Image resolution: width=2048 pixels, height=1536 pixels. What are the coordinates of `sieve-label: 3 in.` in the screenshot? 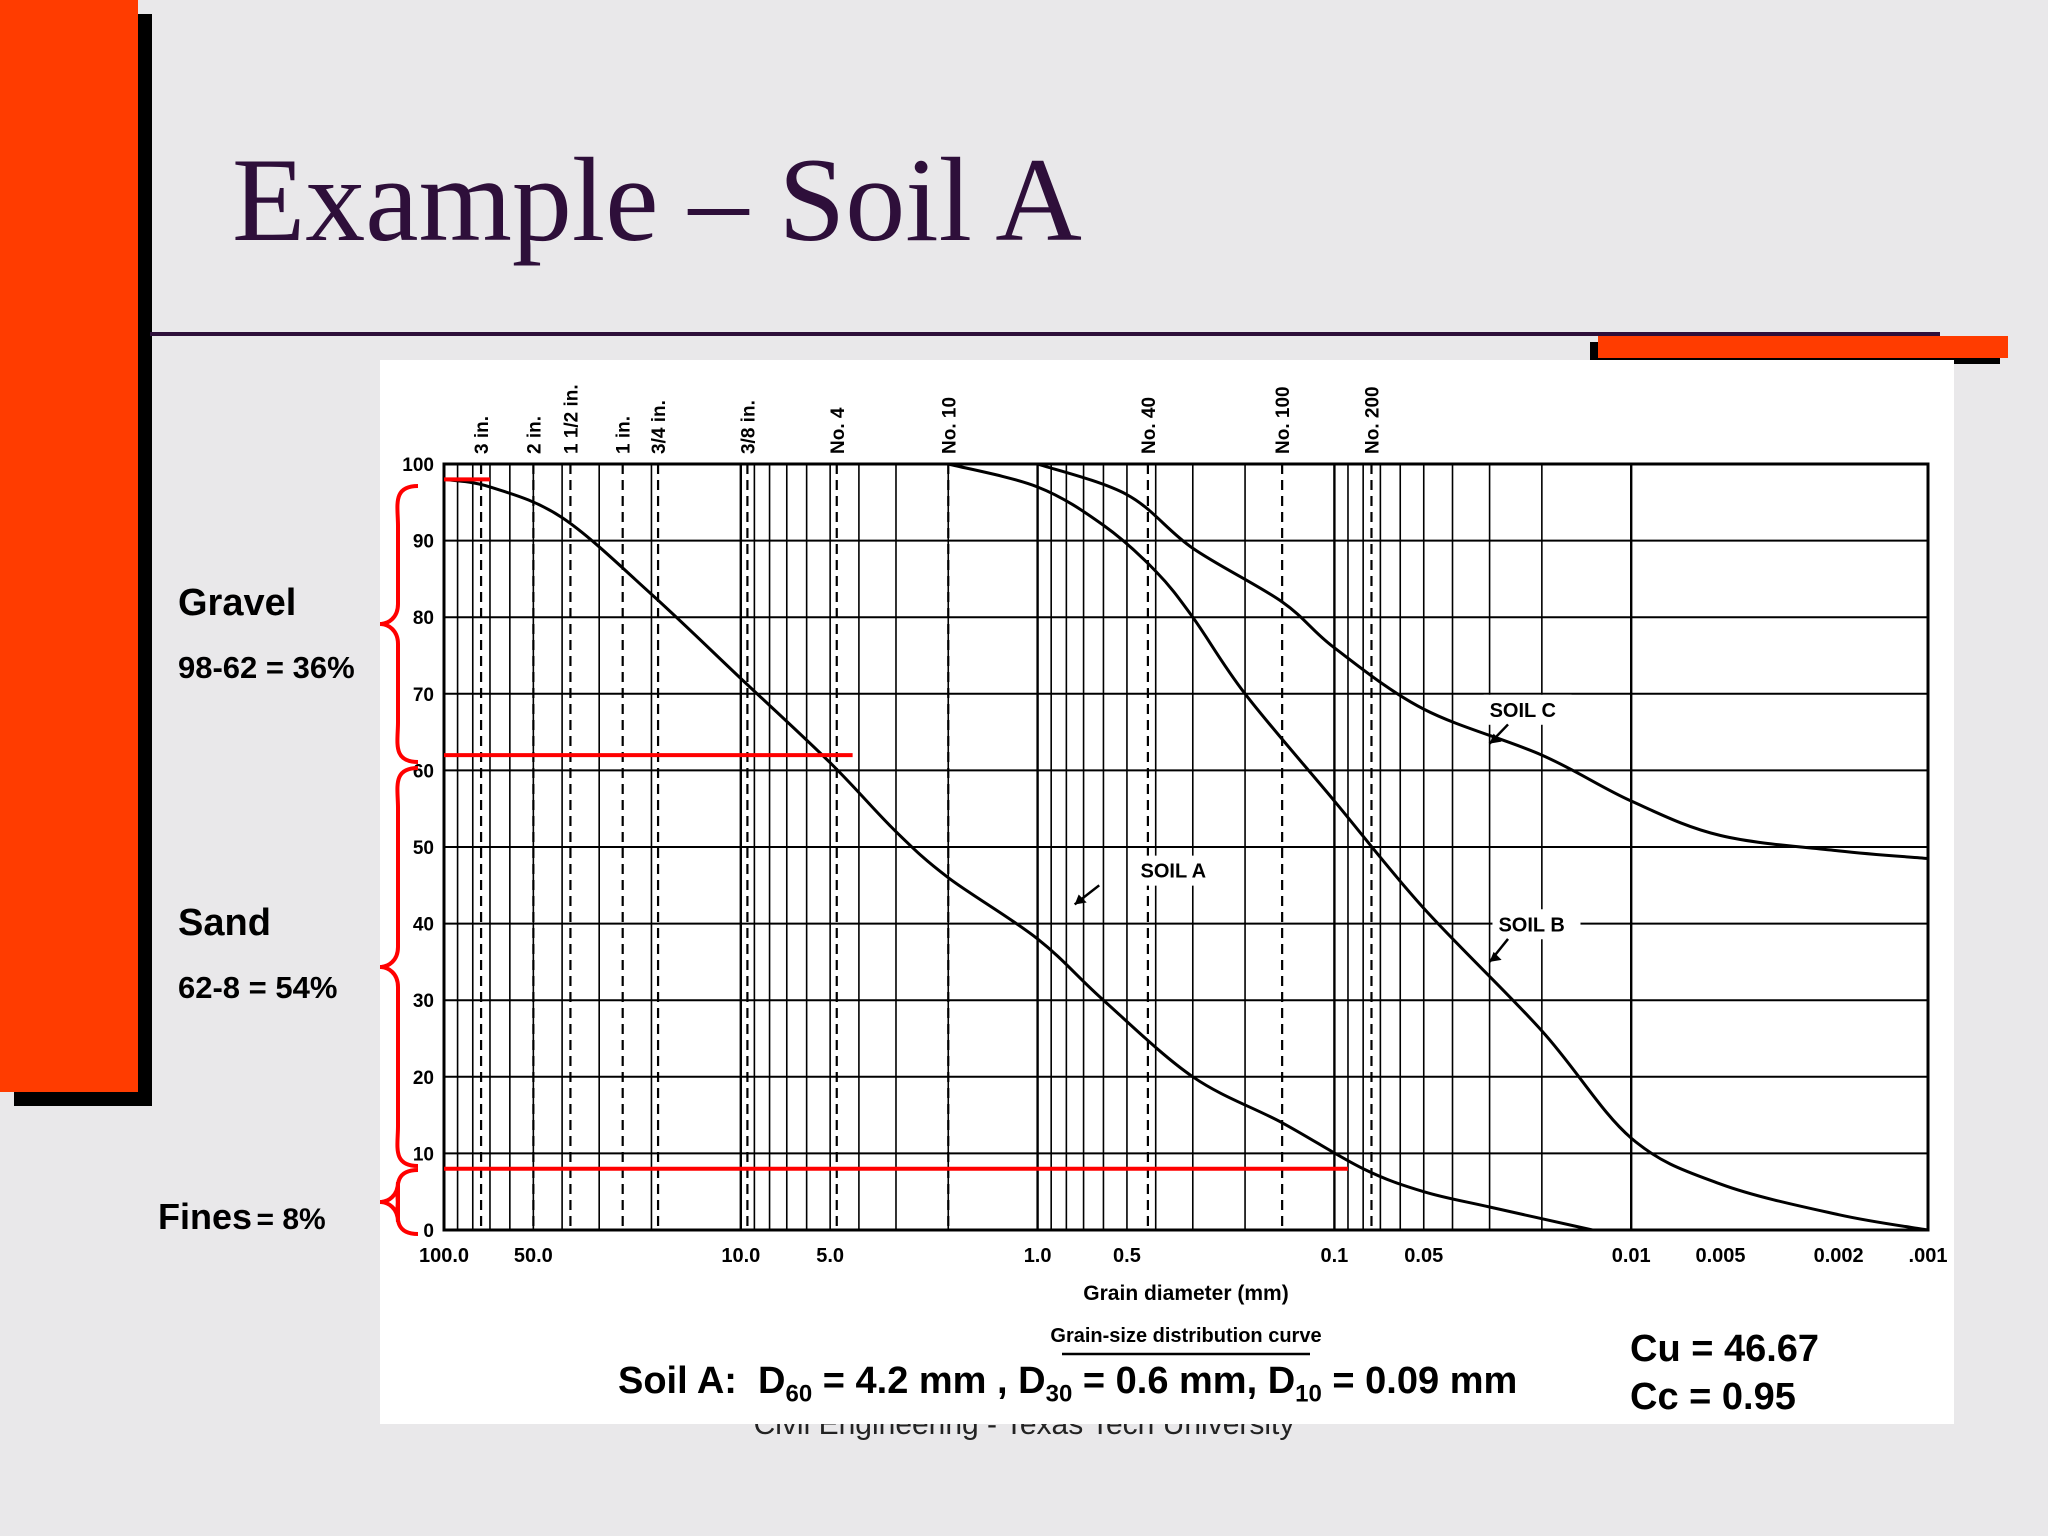 It's located at (482, 435).